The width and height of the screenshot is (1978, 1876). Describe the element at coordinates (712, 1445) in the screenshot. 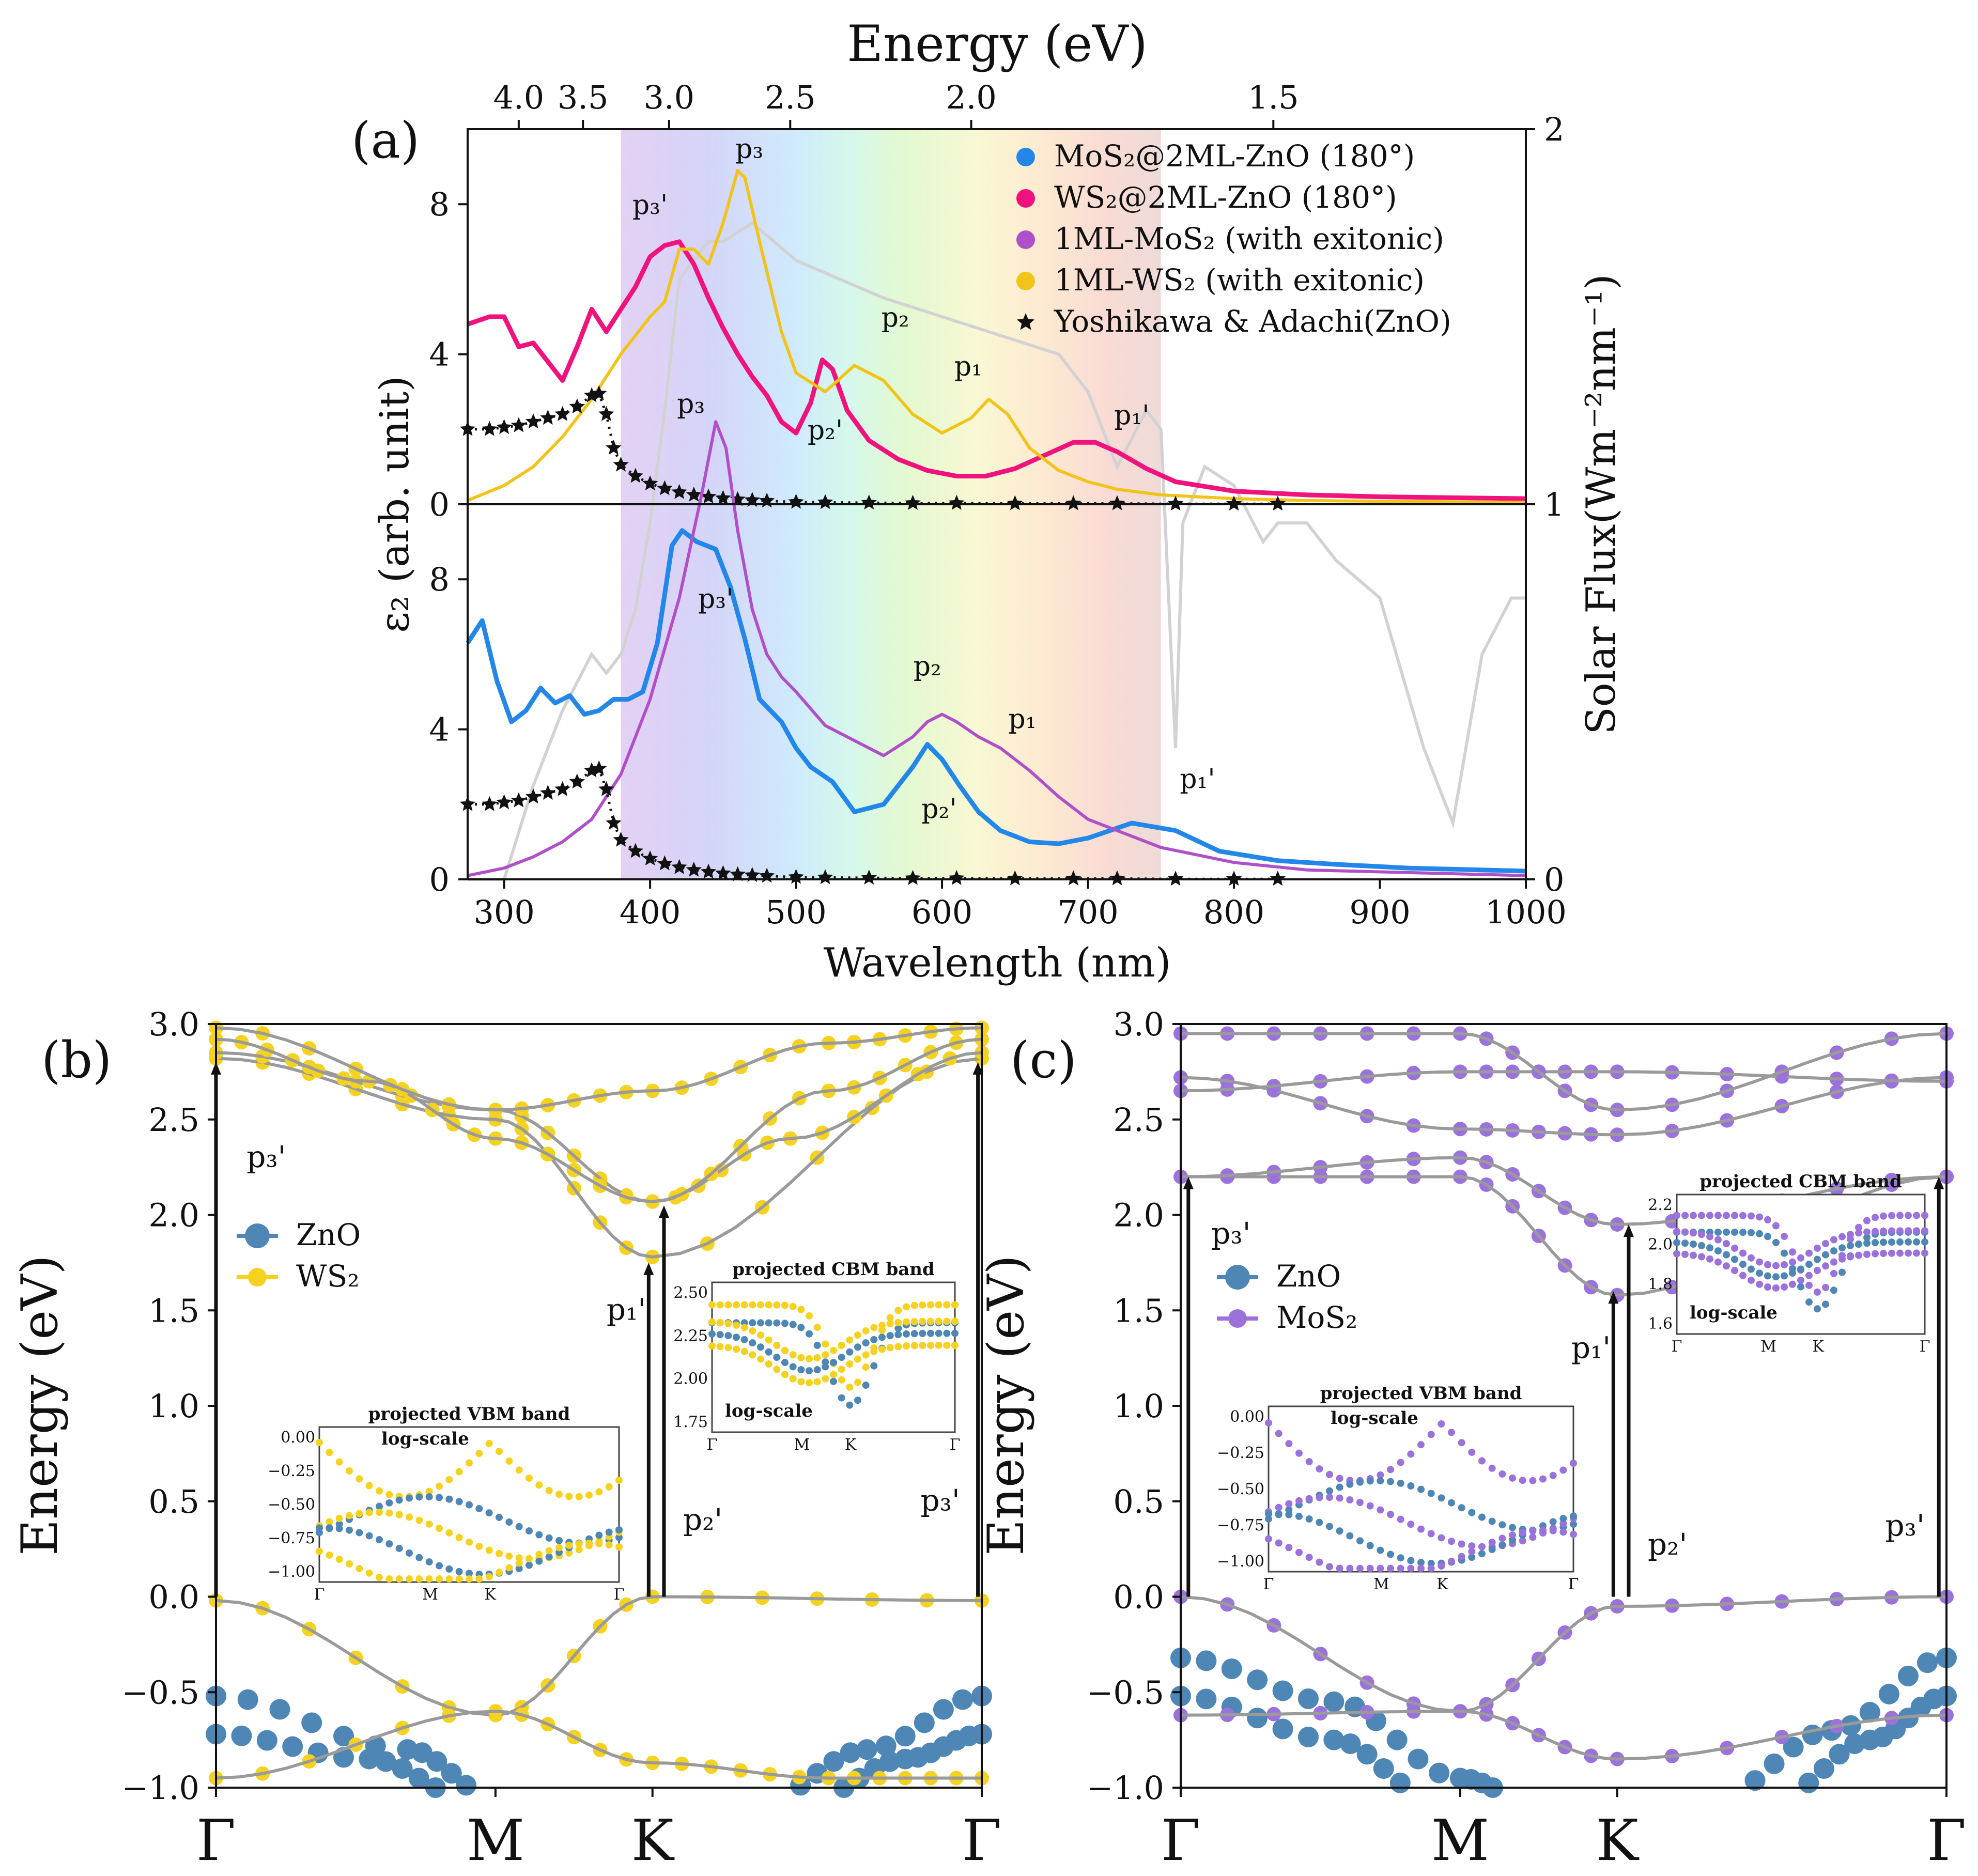

I see `inset-k-label: Γ` at that location.